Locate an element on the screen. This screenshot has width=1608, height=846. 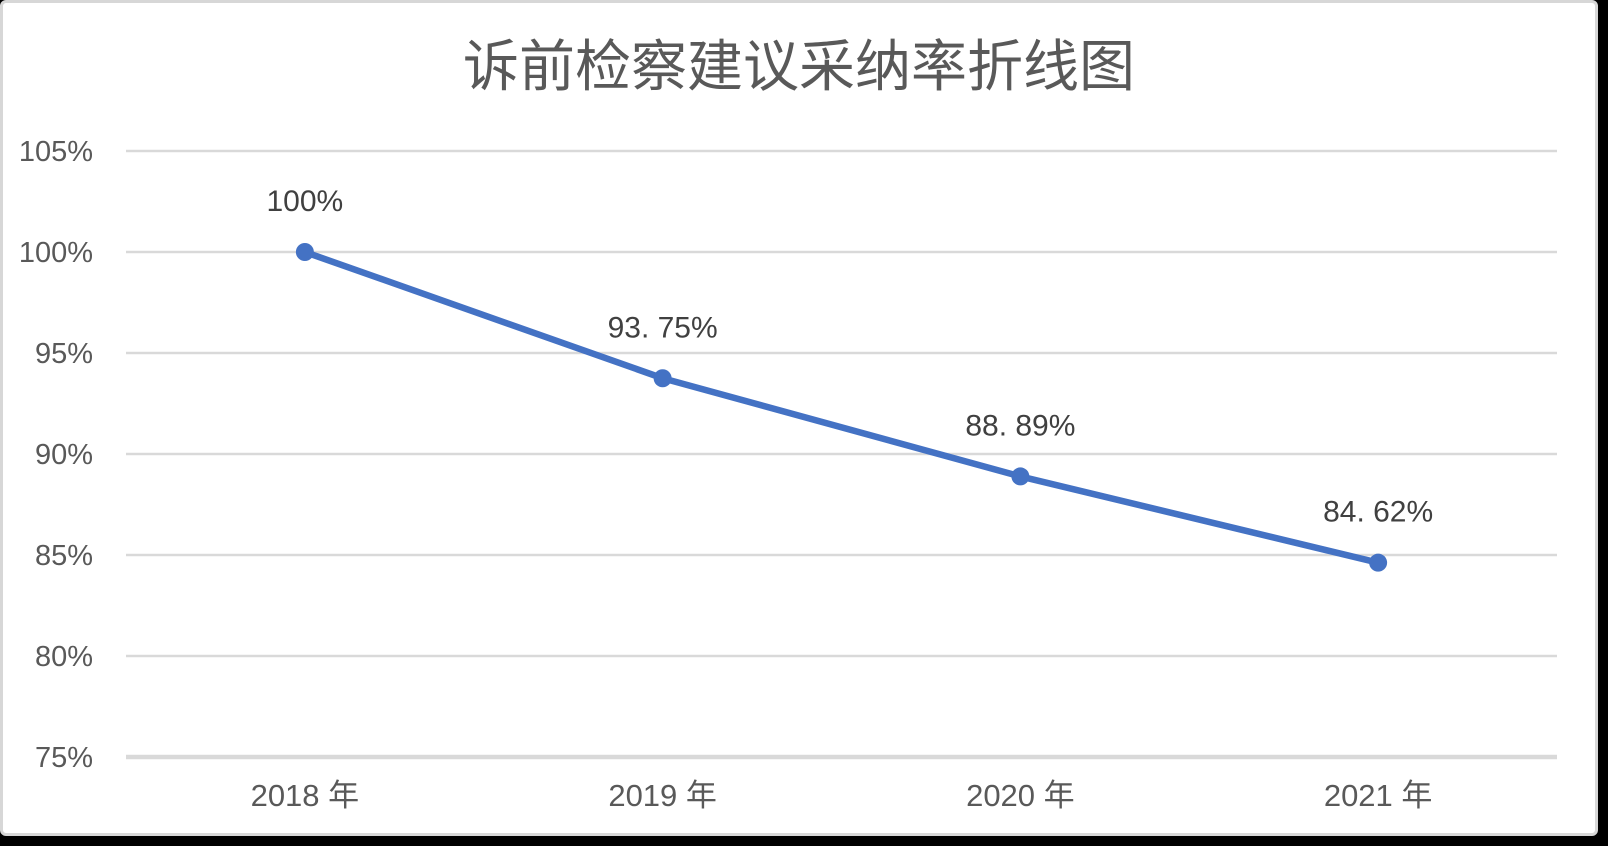
y-tick-label: 75% is located at coordinates (64, 758).